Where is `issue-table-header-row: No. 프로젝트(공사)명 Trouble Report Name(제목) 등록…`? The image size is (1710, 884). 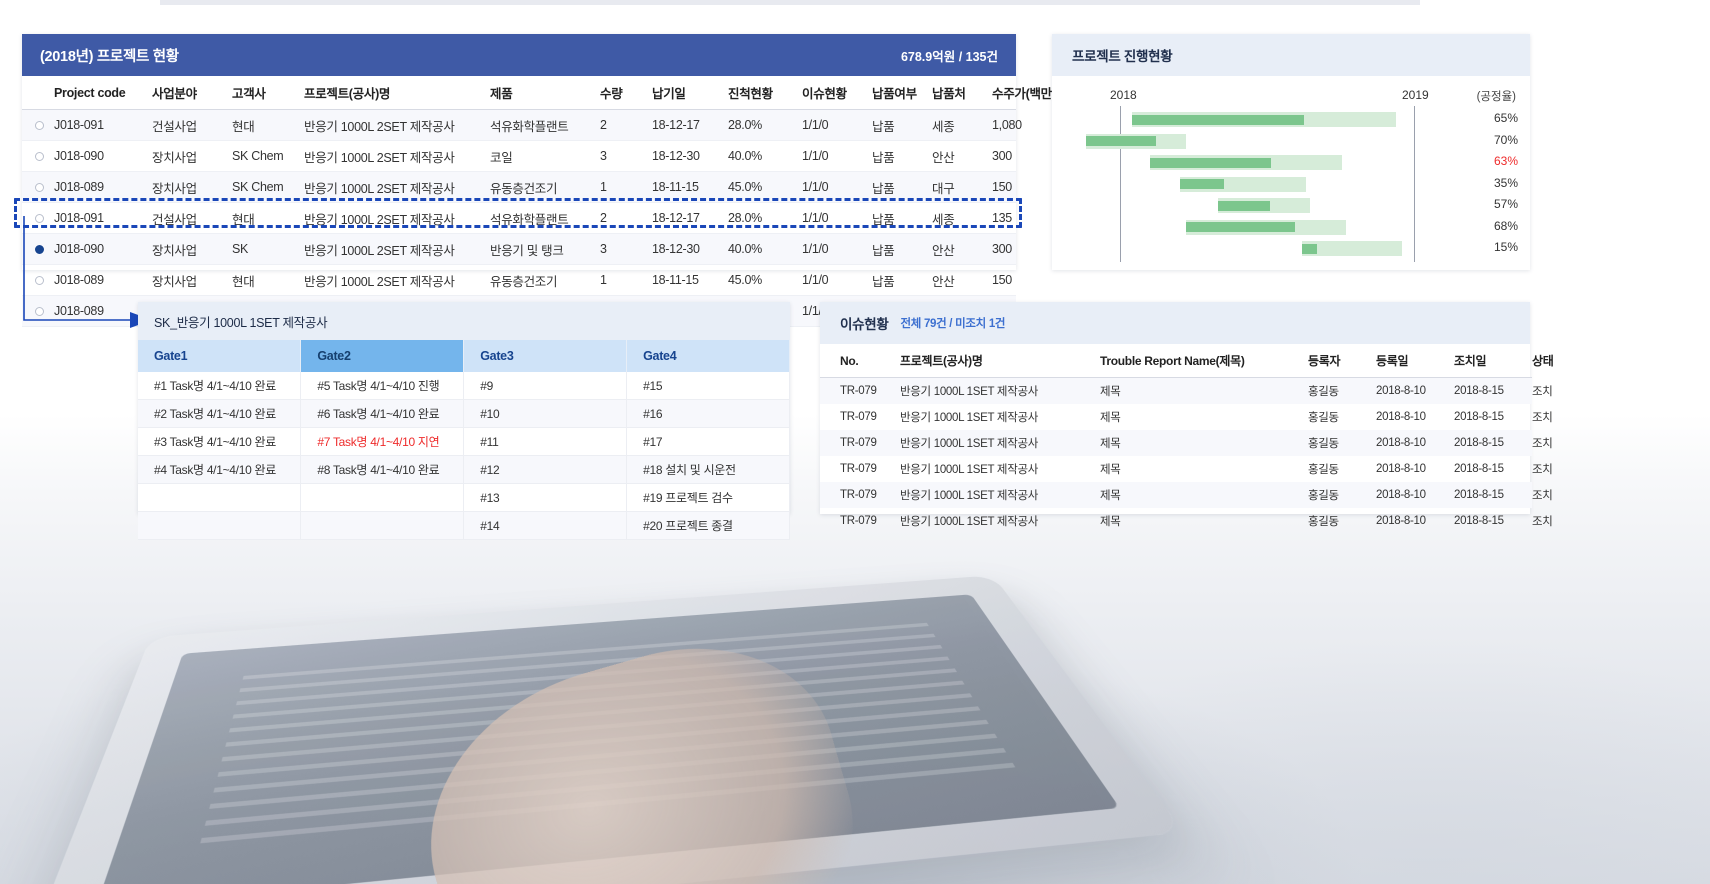
issue-table-header-row: No. 프로젝트(공사)명 Trouble Report Name(제목) 등록… is located at coordinates (1187, 361).